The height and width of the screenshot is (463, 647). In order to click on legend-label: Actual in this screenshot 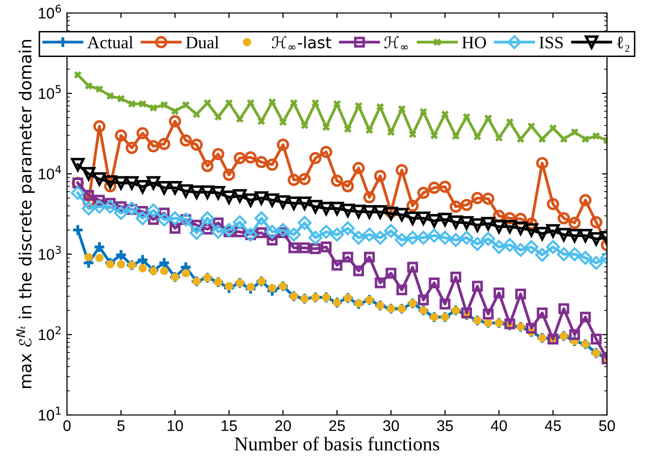, I will do `click(110, 42)`.